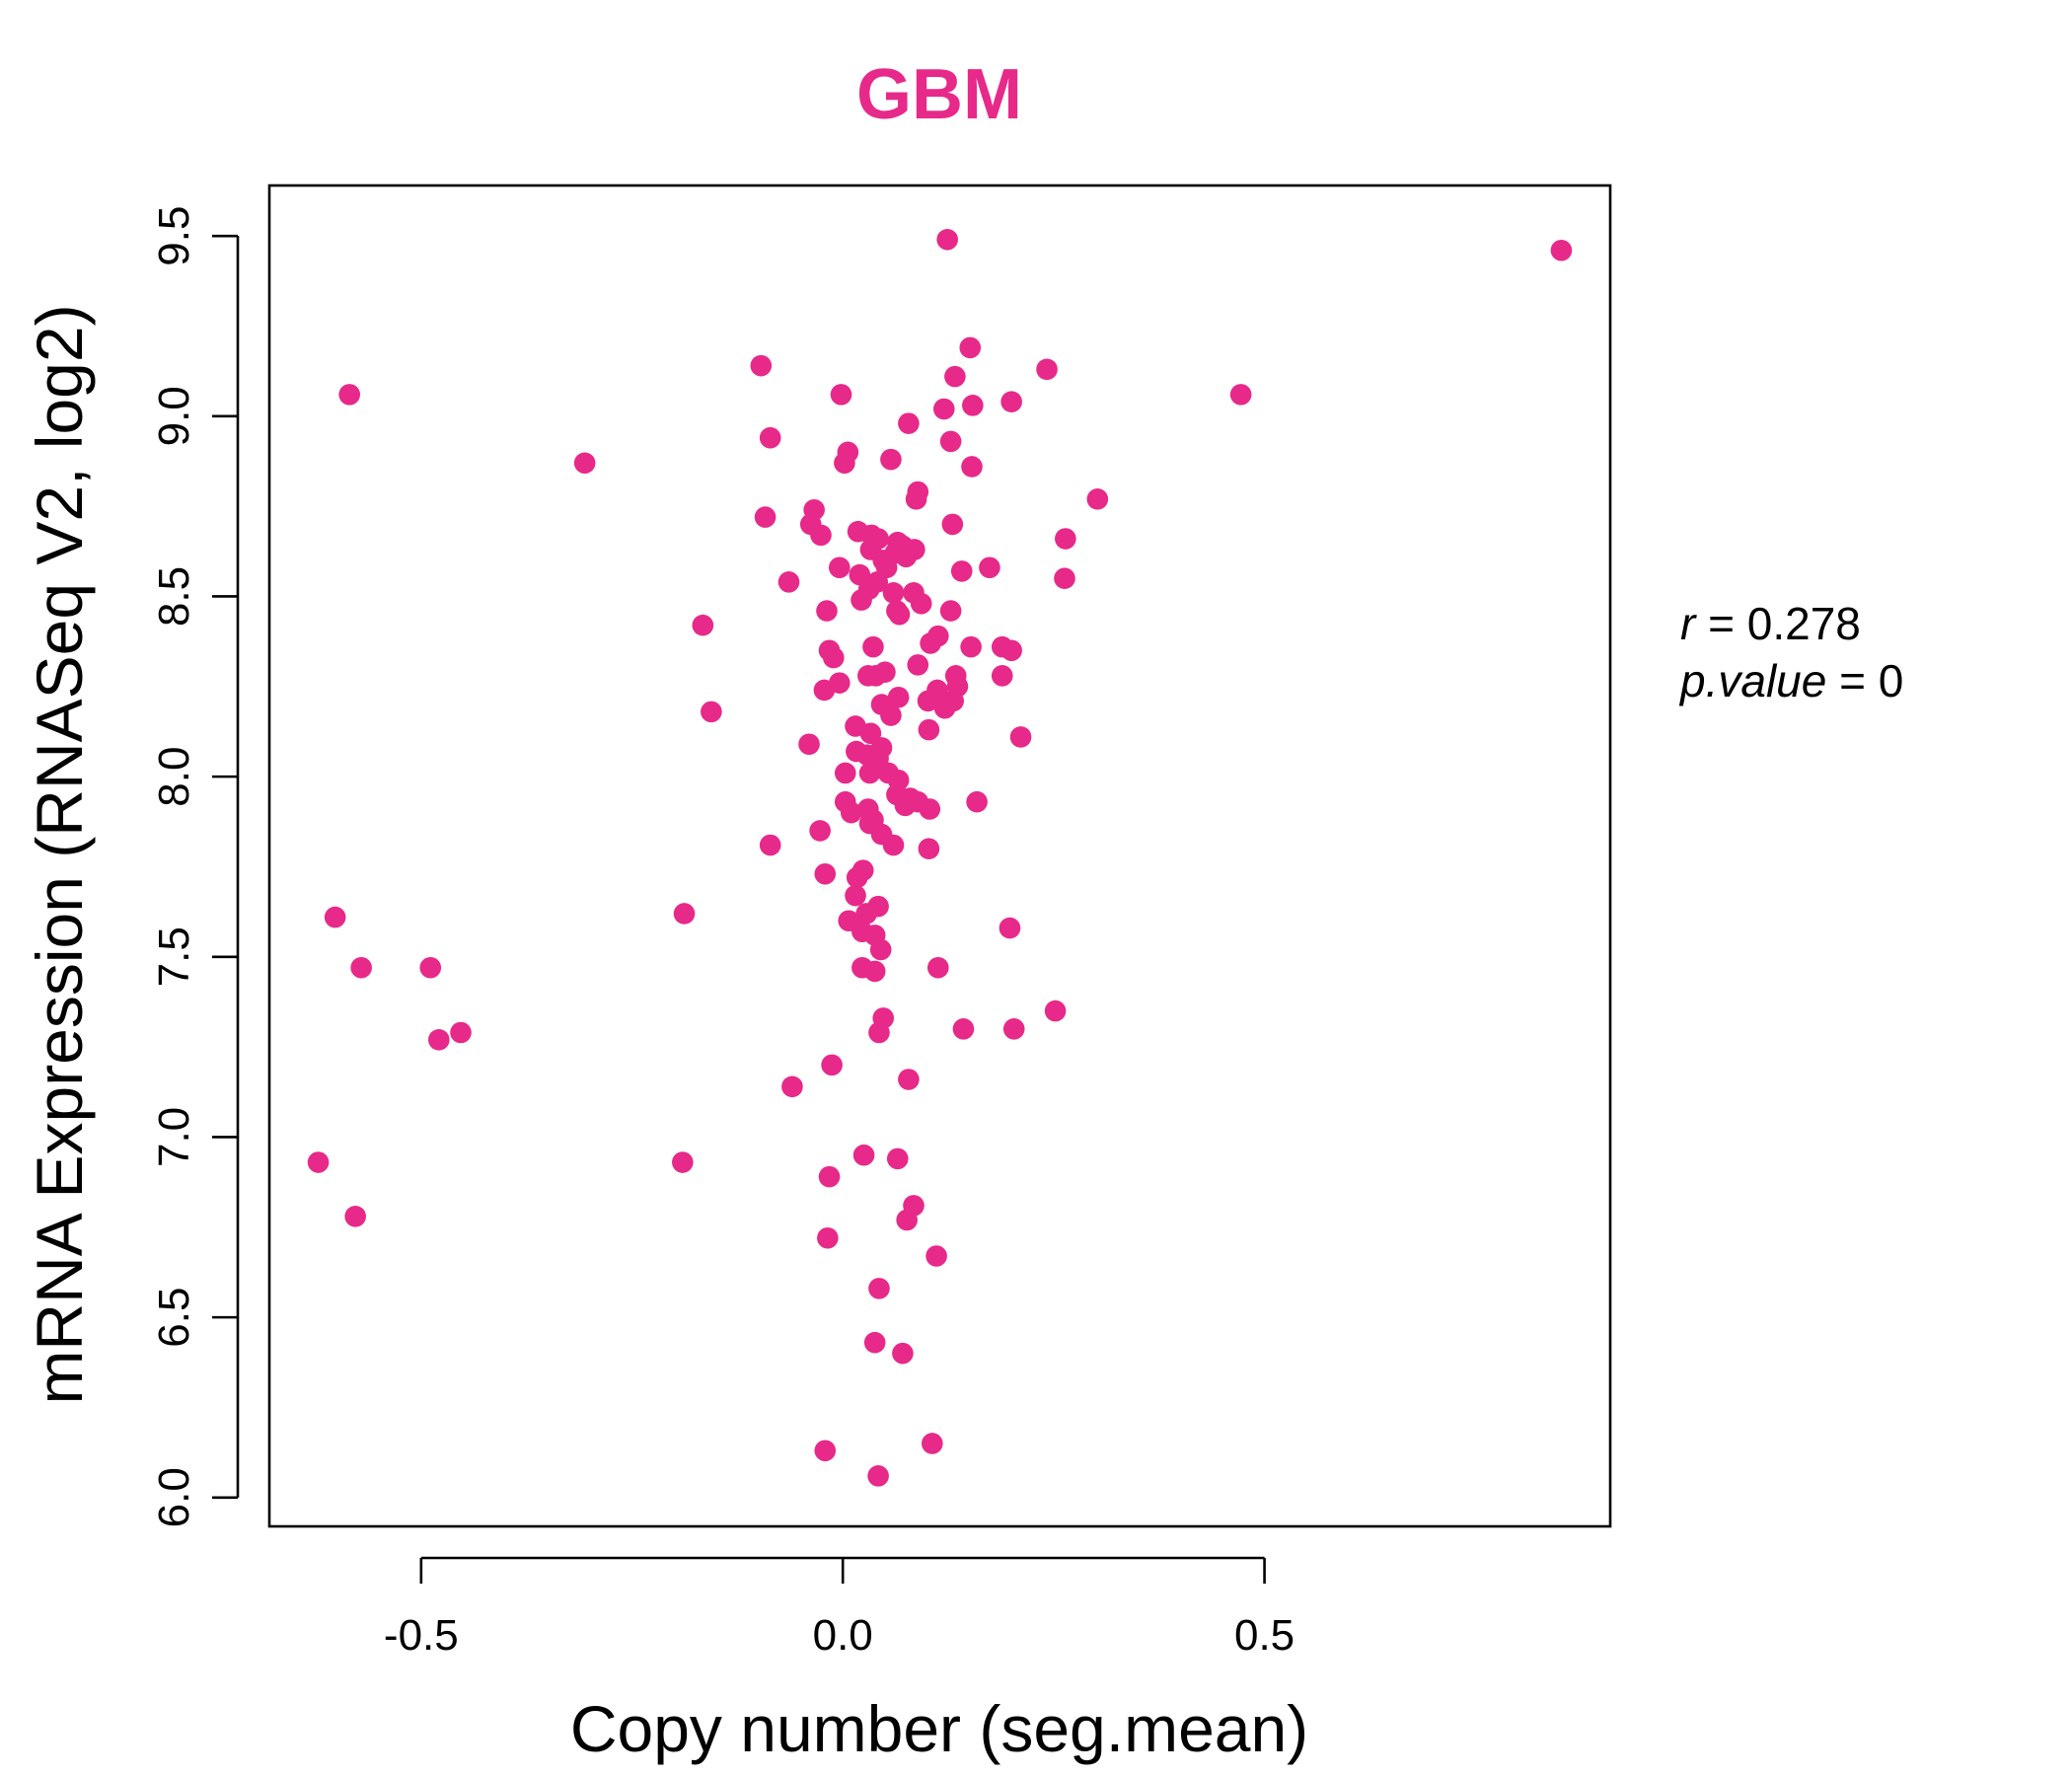  I want to click on p-value-equals: =, so click(1859, 681).